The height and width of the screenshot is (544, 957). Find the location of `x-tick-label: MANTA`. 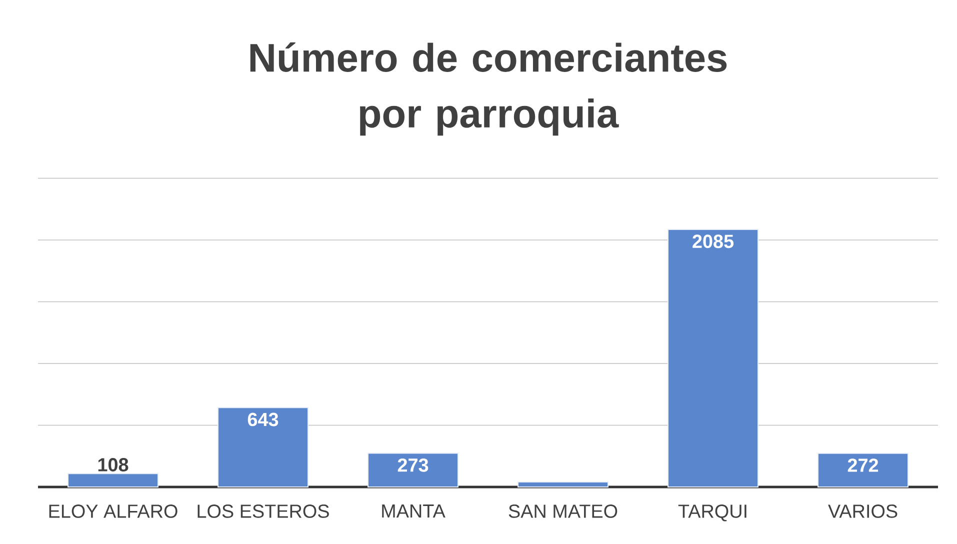

x-tick-label: MANTA is located at coordinates (414, 511).